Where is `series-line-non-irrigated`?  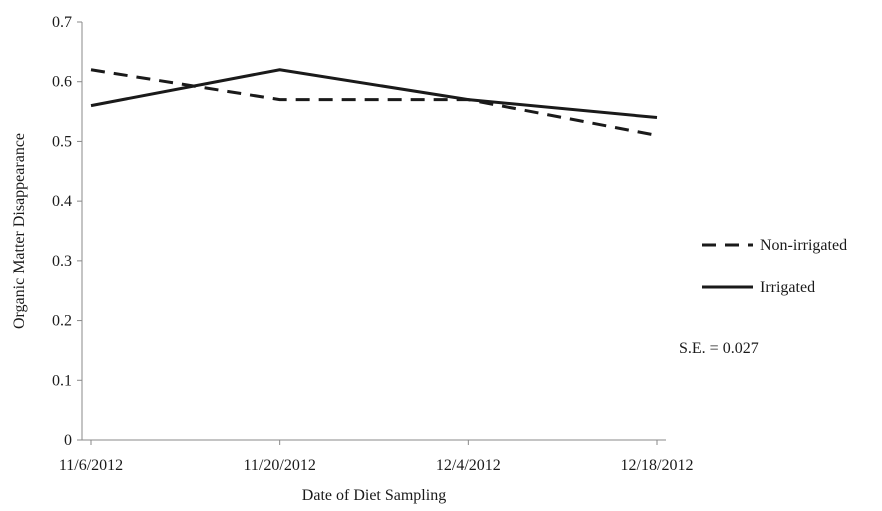 series-line-non-irrigated is located at coordinates (374, 102).